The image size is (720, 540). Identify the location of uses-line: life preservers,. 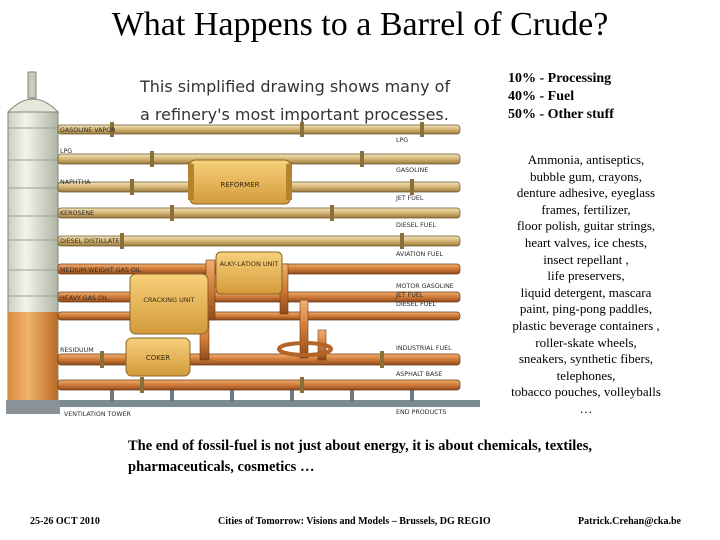
(586, 276).